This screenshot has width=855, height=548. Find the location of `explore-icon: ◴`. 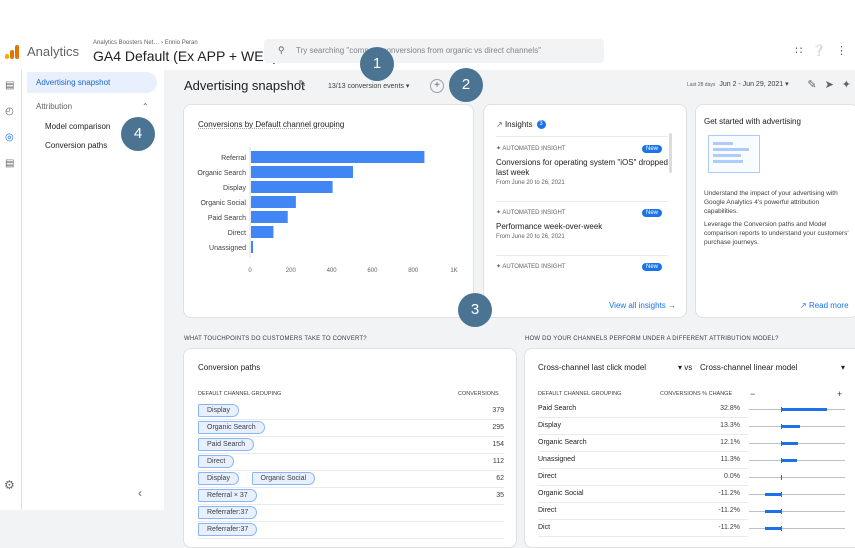

explore-icon: ◴ is located at coordinates (9, 111).